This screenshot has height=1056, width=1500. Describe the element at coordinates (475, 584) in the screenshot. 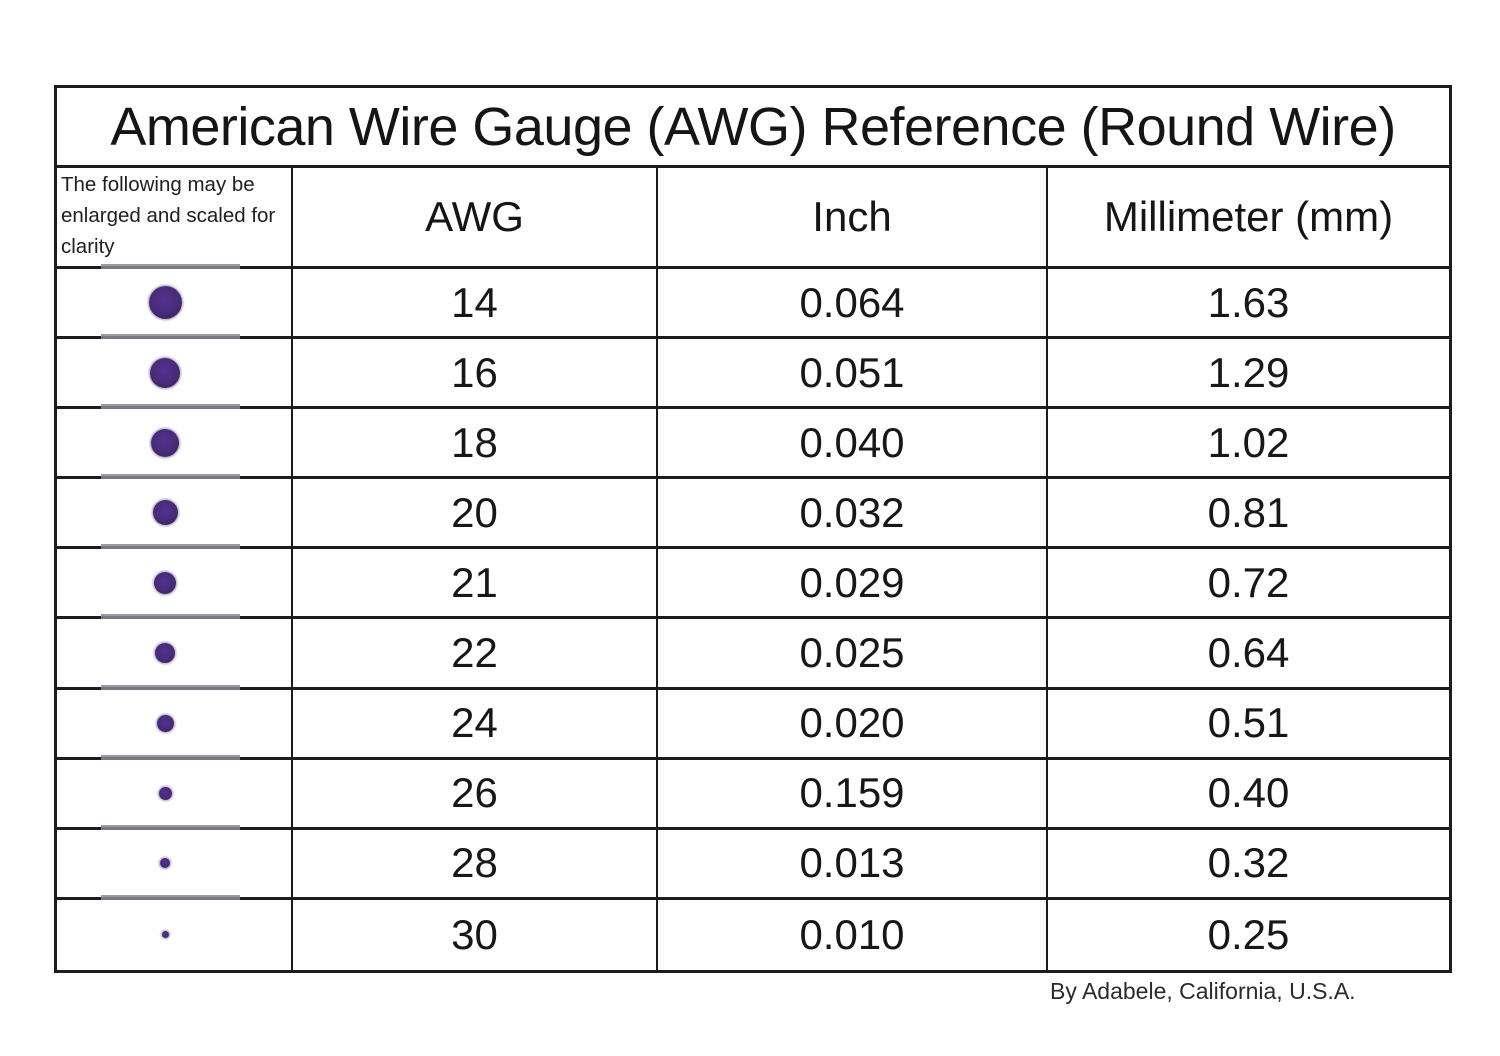

I see `awg-value-cell: 21` at that location.